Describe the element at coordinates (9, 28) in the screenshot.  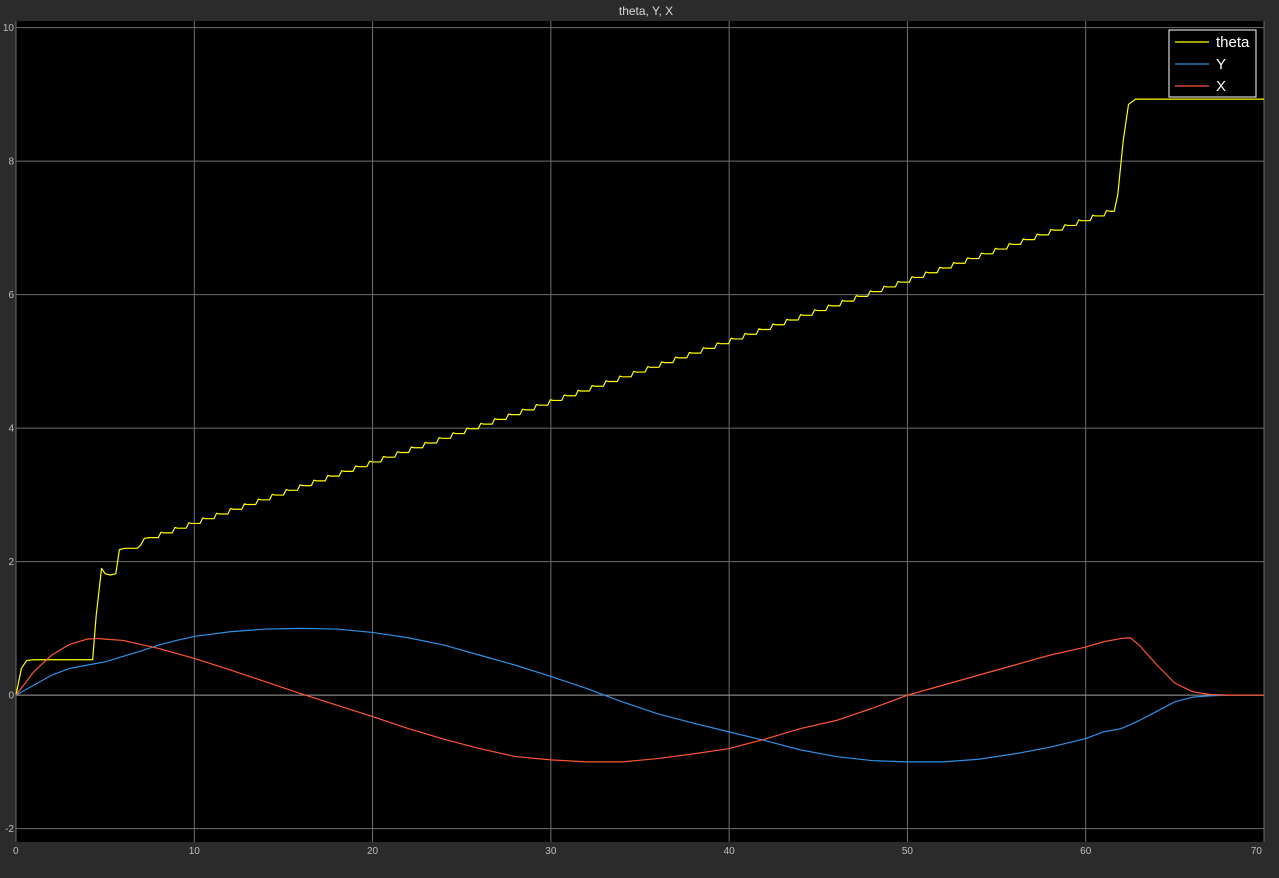
I see `y-tick-label: 10` at that location.